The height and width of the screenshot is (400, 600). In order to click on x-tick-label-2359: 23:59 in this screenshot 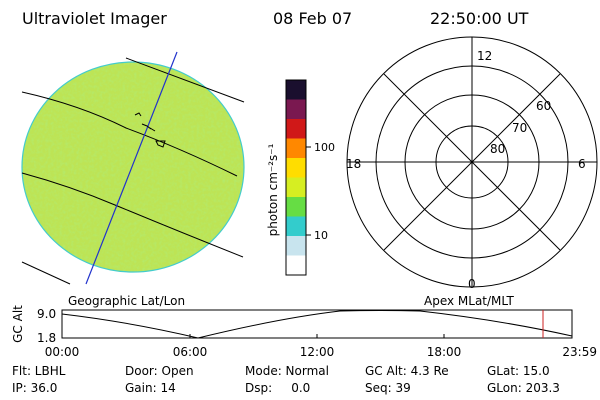, I will do `click(579, 352)`.